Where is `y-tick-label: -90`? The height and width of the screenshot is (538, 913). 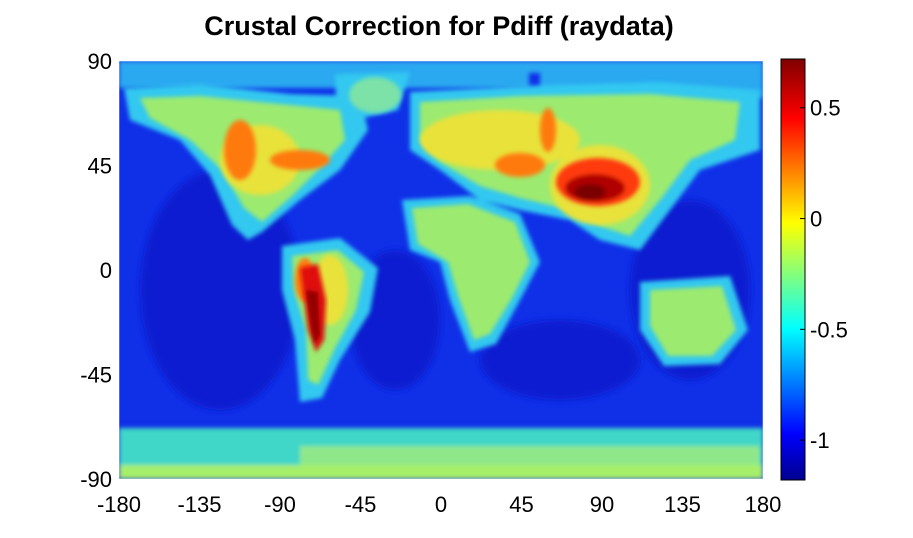 y-tick-label: -90 is located at coordinates (96, 479).